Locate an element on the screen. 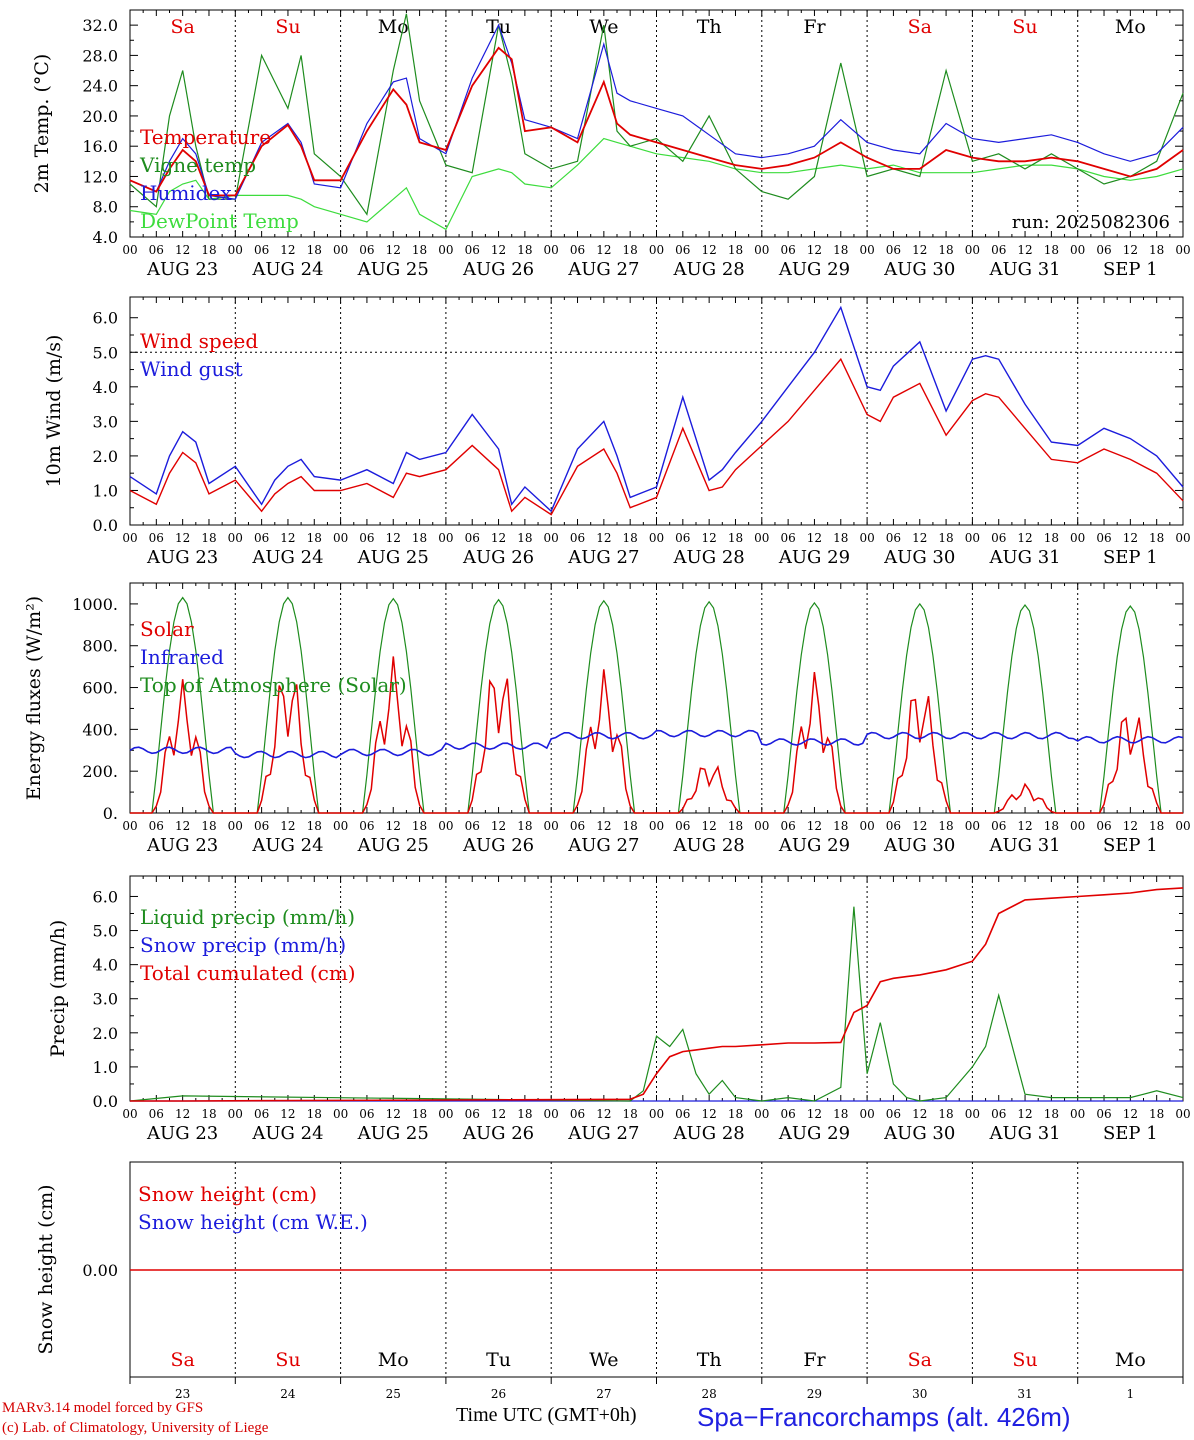 The image size is (1194, 1440). series-line-total-cumulated is located at coordinates (657, 994).